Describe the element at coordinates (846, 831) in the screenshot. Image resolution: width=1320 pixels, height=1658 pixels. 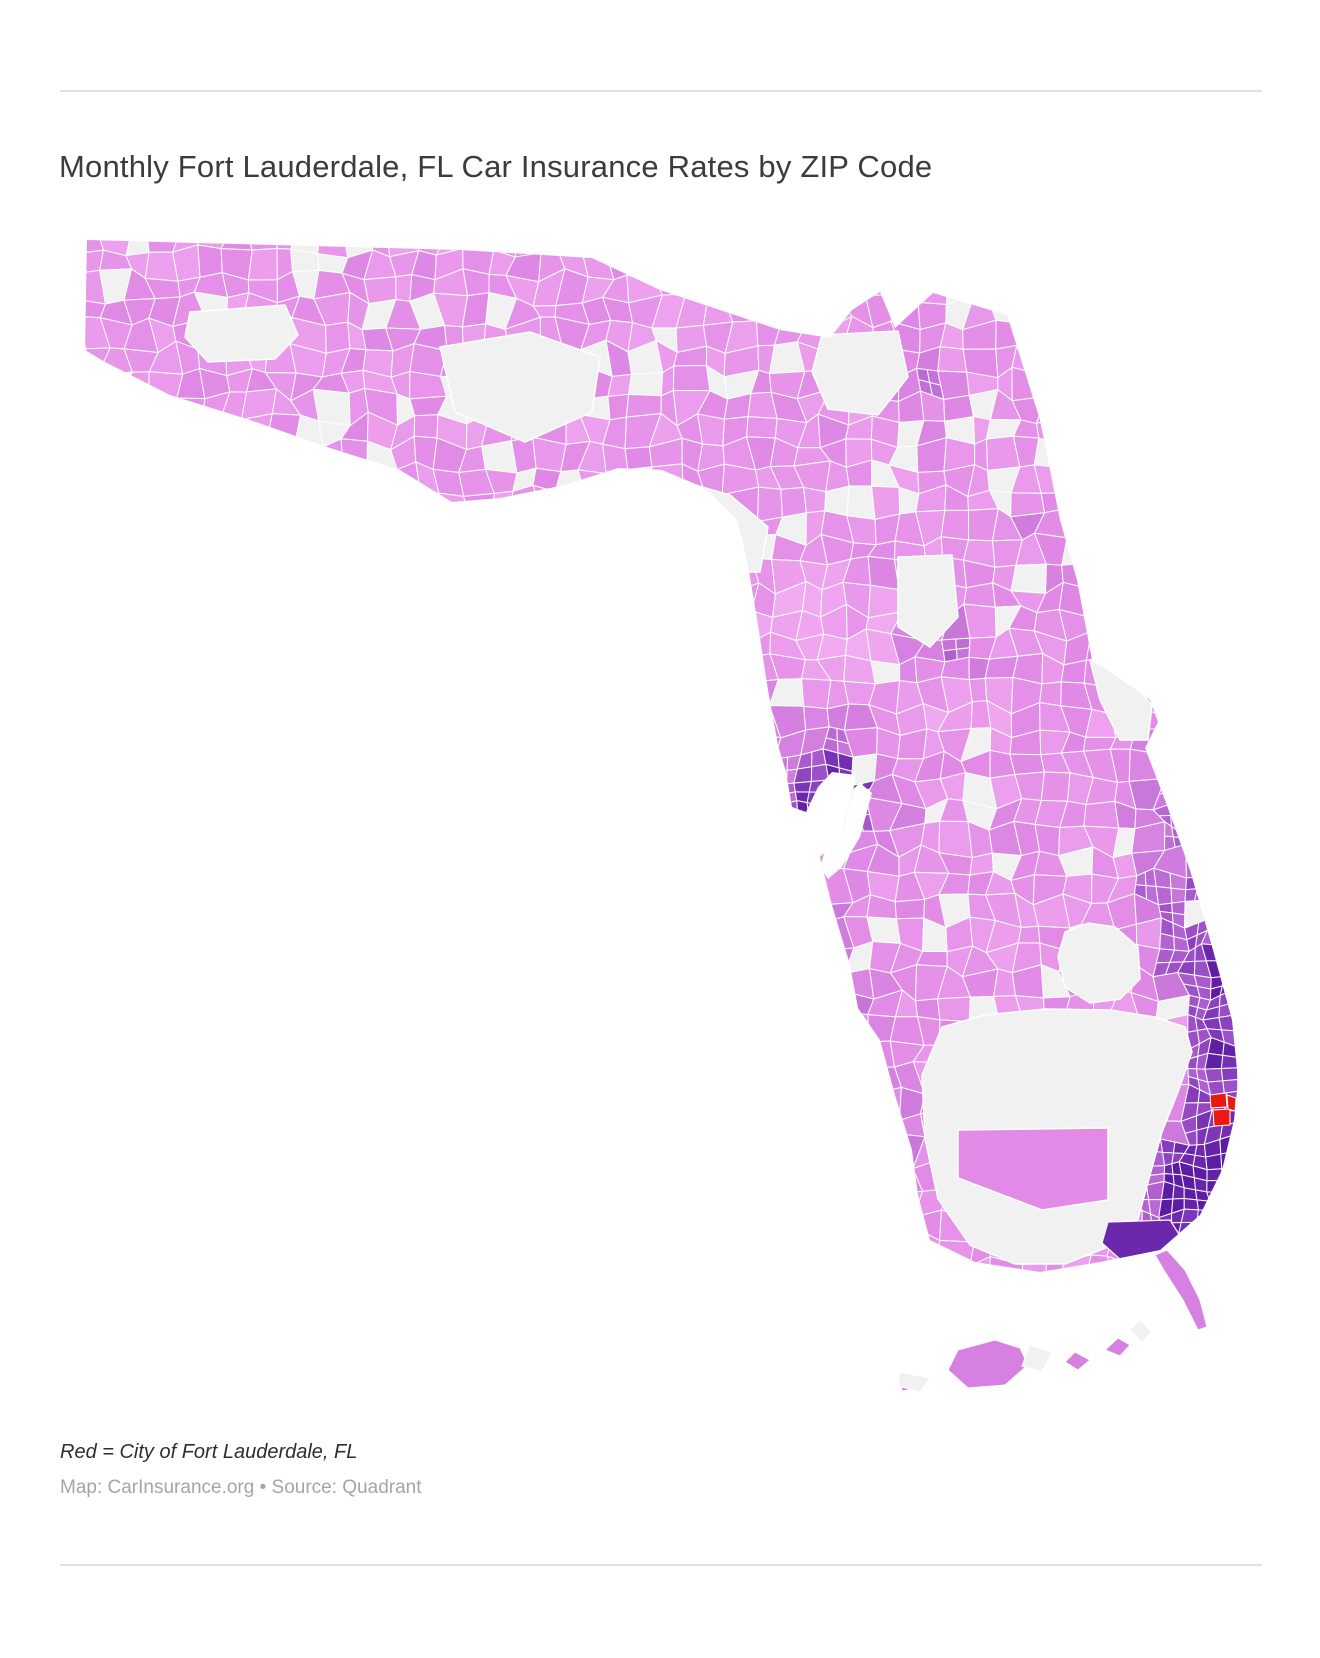
I see `tampa-bay-water` at that location.